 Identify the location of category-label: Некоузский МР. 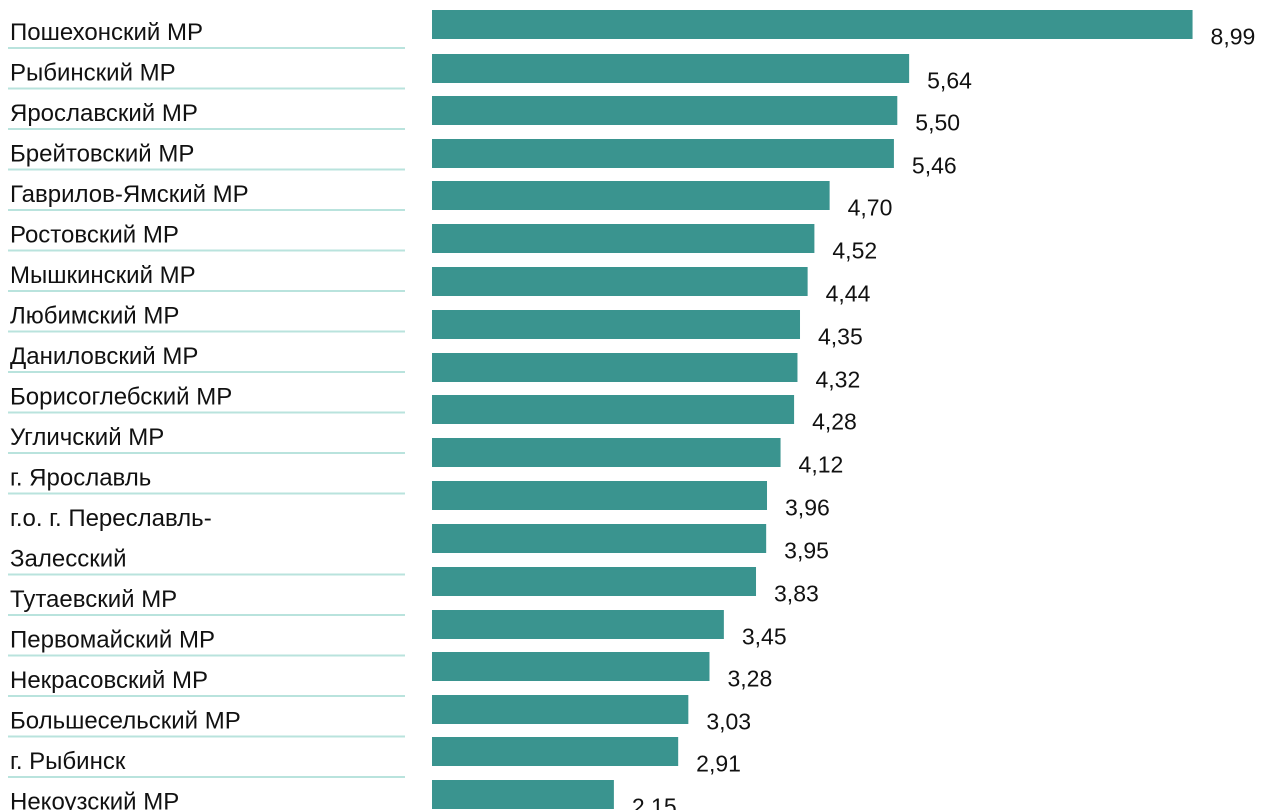
(94, 799).